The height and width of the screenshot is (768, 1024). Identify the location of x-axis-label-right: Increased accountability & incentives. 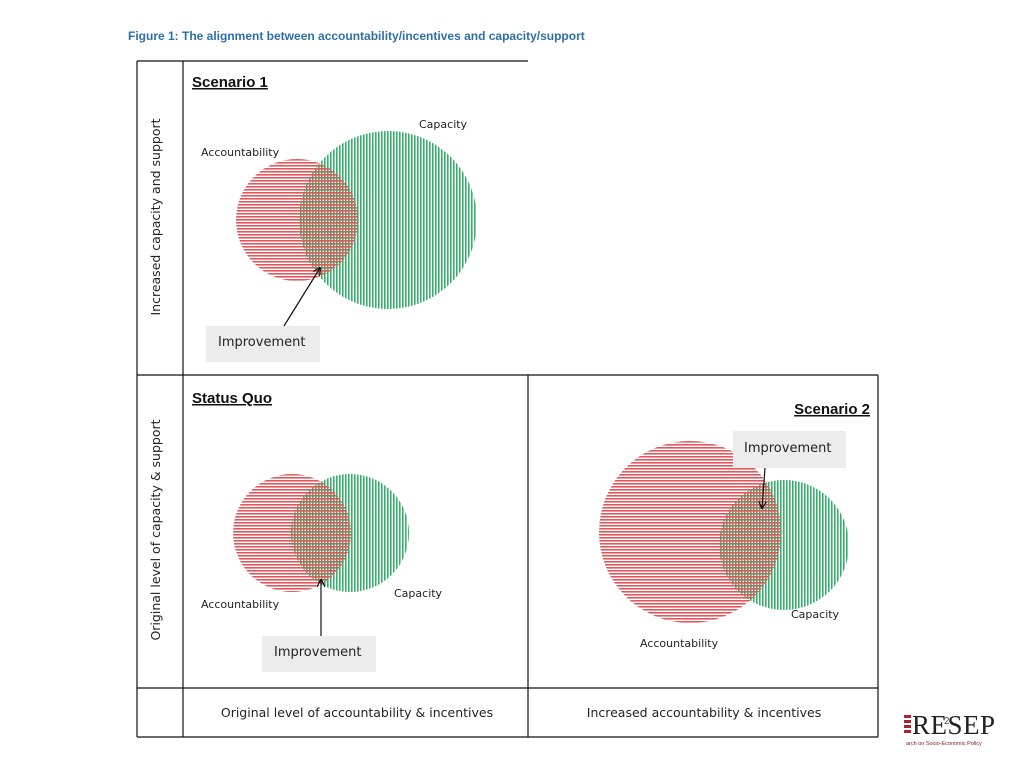
(704, 712).